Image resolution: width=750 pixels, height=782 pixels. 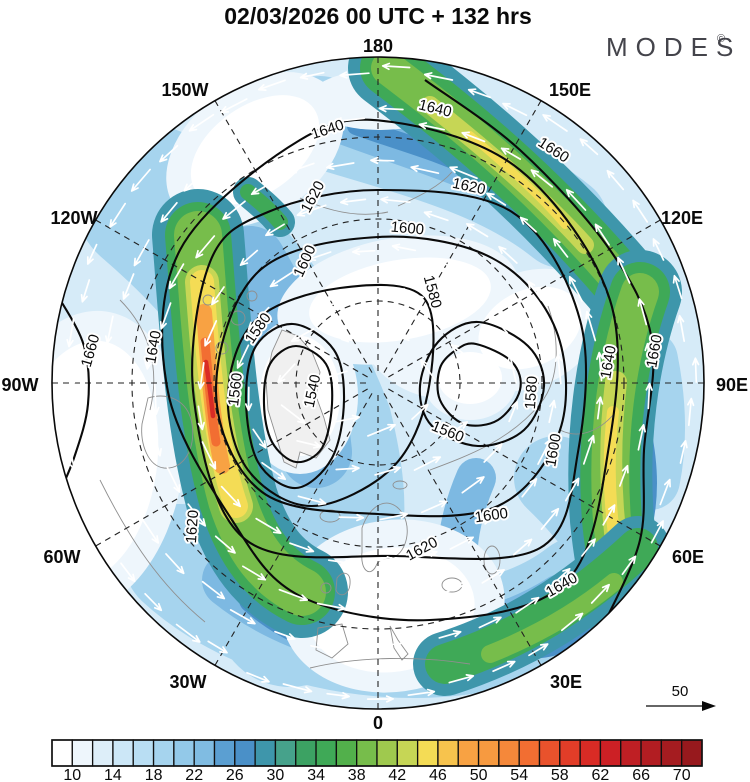 What do you see at coordinates (641, 774) in the screenshot?
I see `colorbar-tick-label: 66` at bounding box center [641, 774].